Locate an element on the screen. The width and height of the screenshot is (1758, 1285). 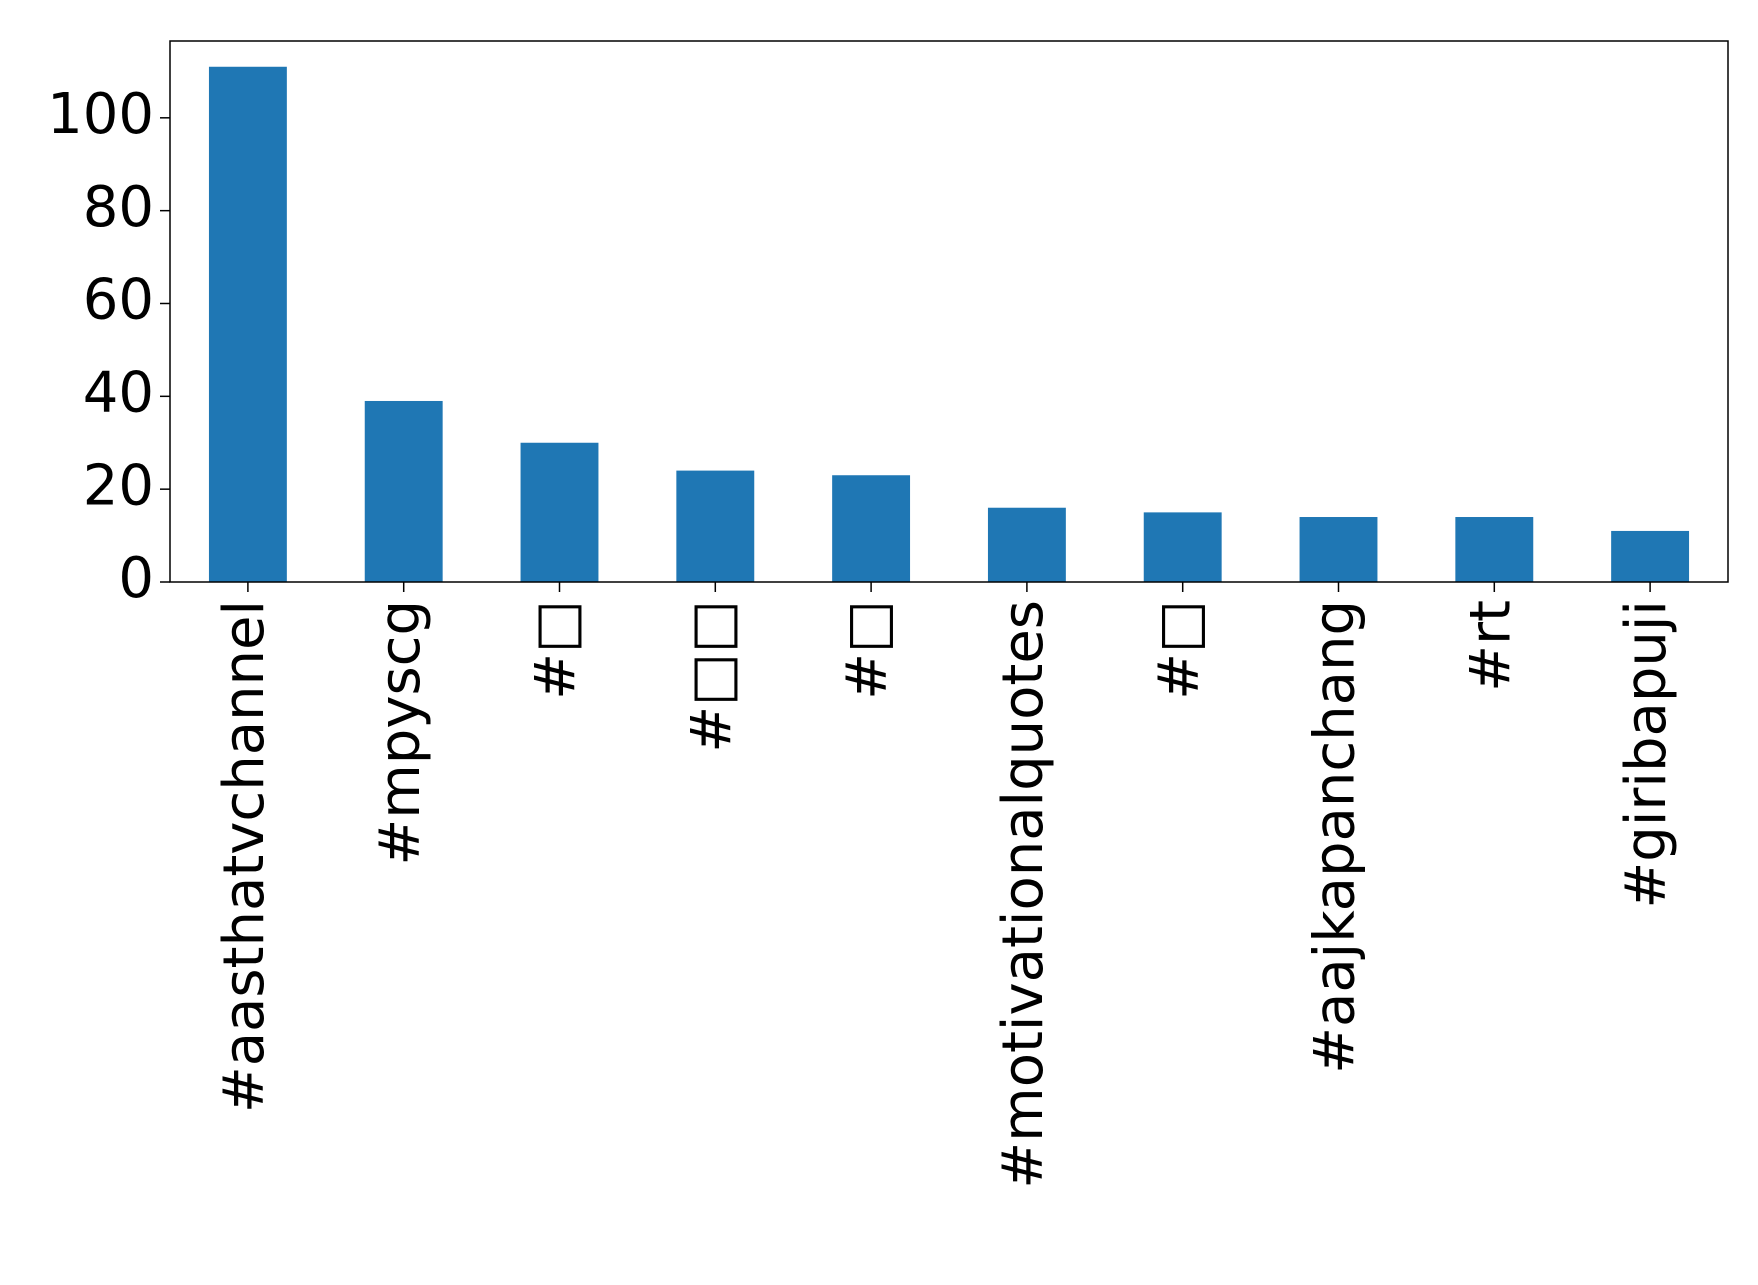
y-tick-label: 0 is located at coordinates (136, 578).